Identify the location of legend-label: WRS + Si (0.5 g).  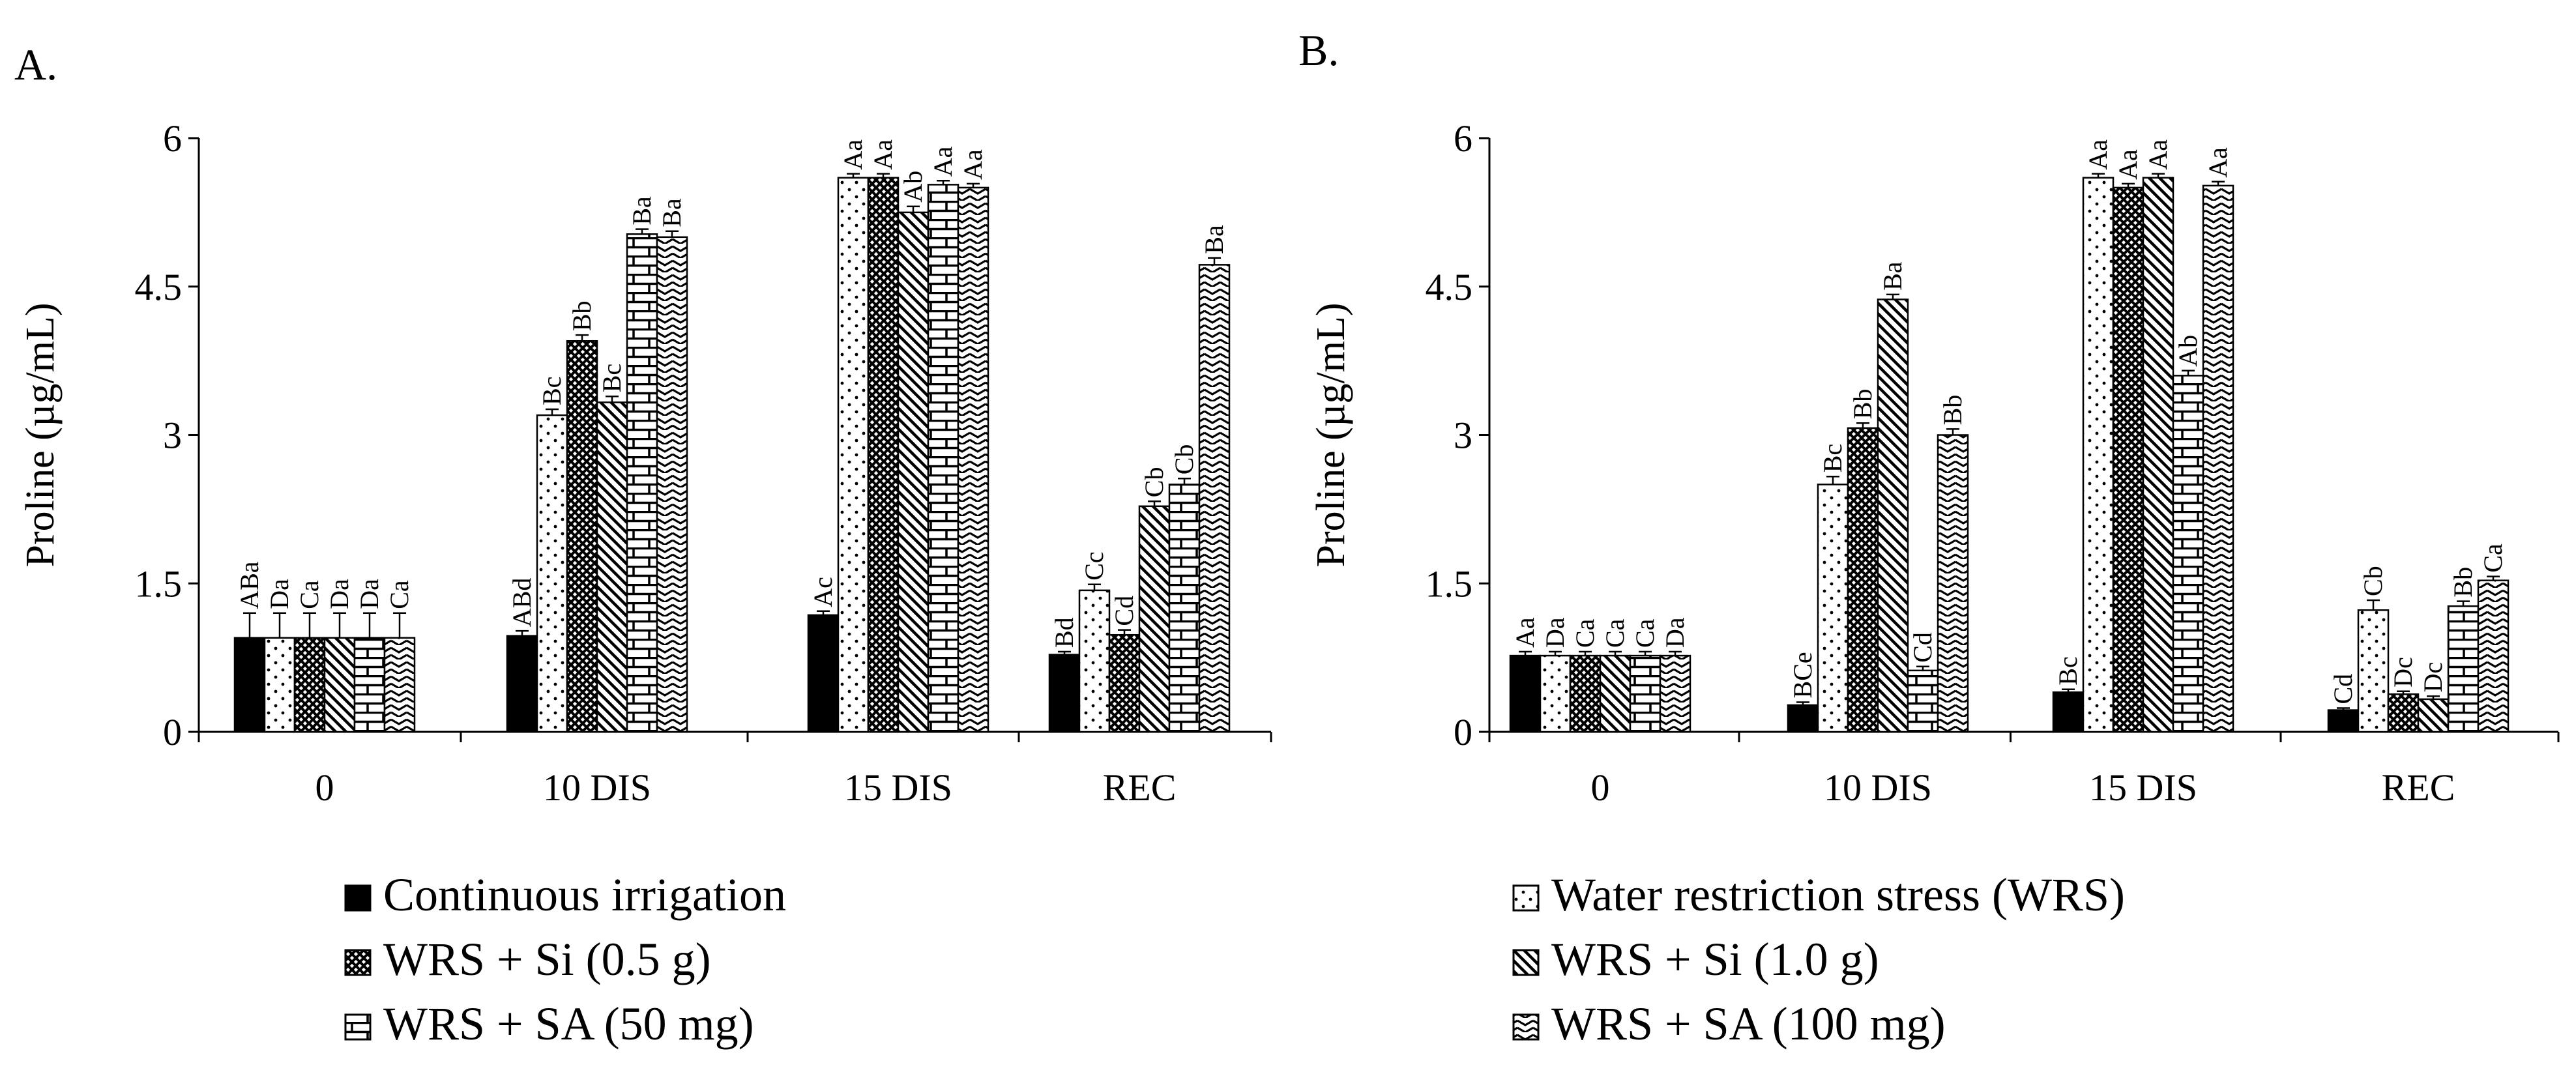
(547, 959).